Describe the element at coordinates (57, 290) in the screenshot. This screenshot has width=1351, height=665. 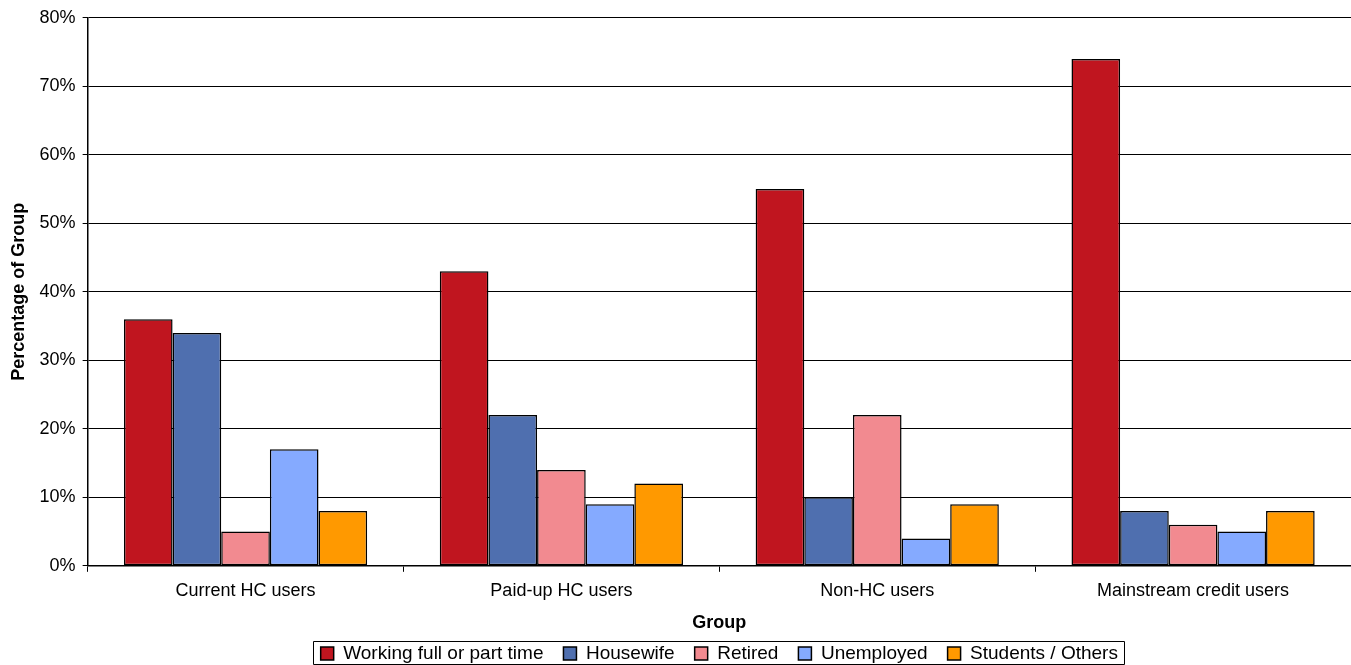
I see `y-tick-label: 40%` at that location.